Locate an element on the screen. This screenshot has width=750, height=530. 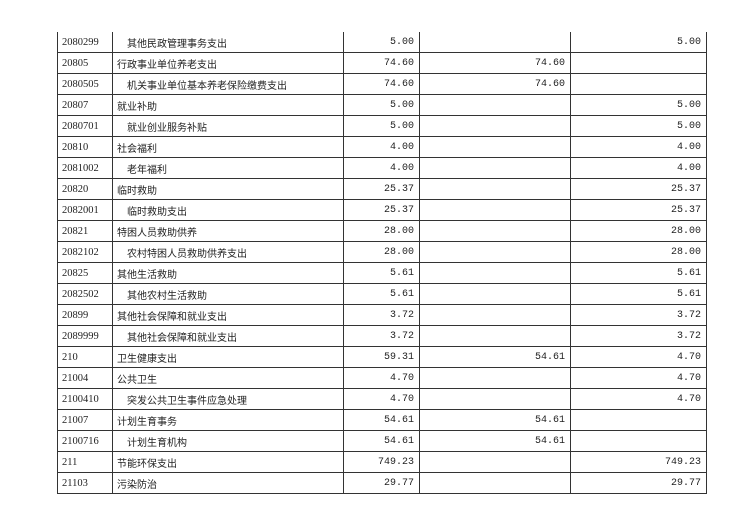
total-amount: 28.00 is located at coordinates (381, 231).